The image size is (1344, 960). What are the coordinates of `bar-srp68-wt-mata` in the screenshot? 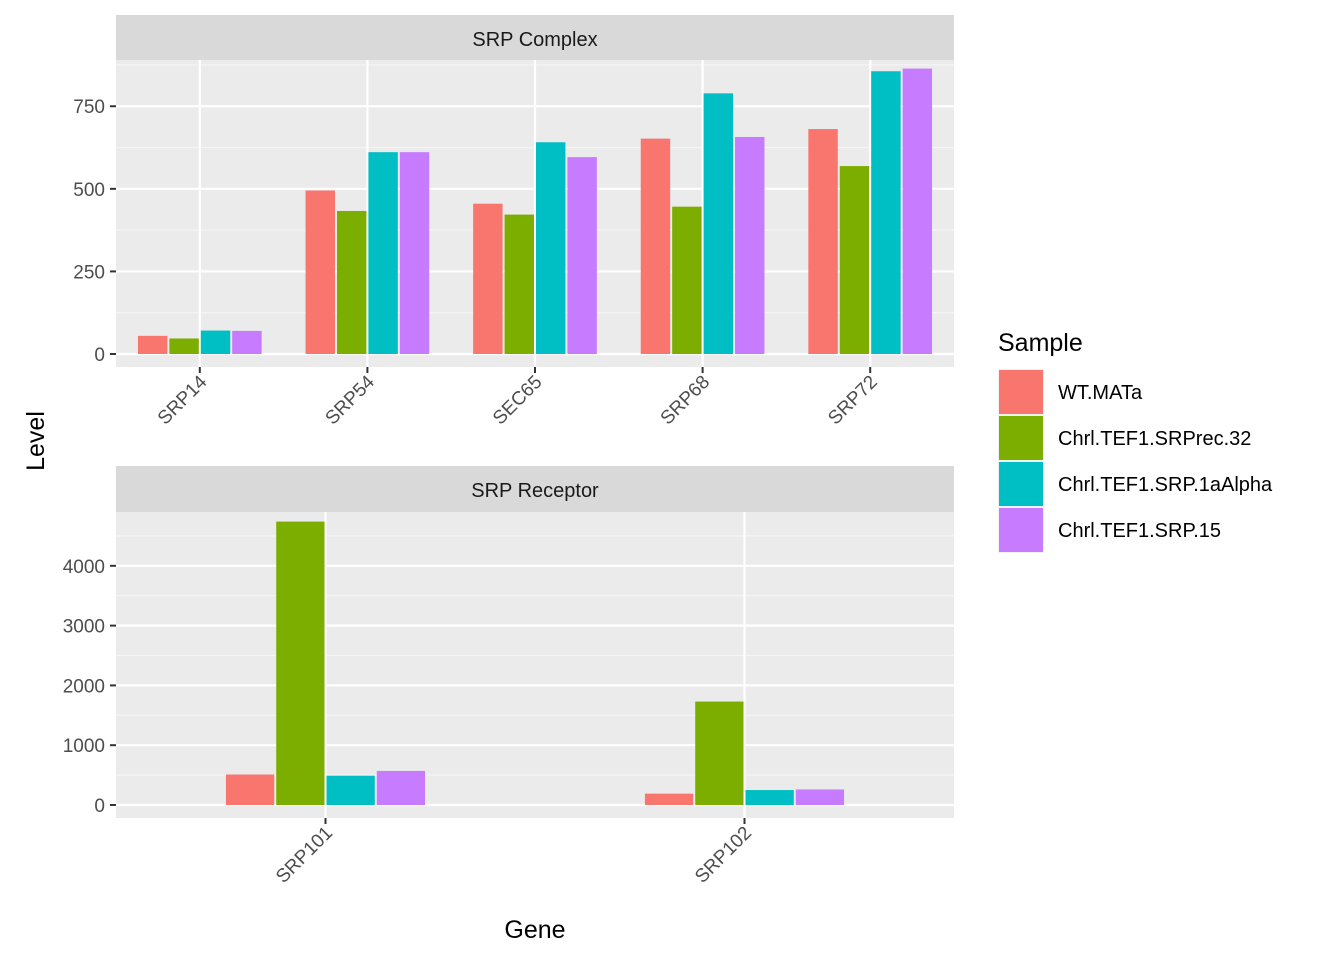 It's located at (655, 246).